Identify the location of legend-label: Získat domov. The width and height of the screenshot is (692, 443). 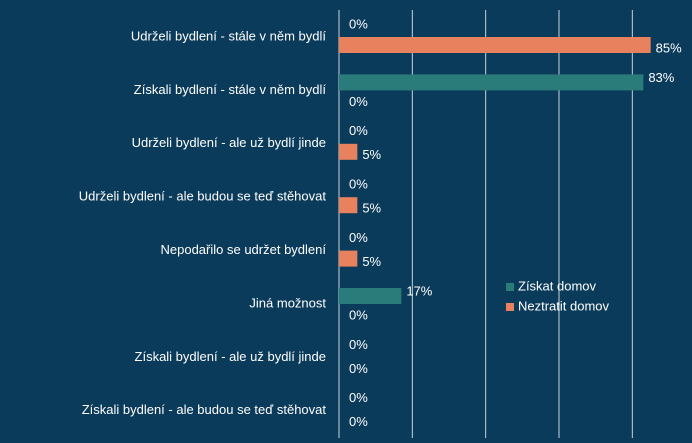
(557, 285).